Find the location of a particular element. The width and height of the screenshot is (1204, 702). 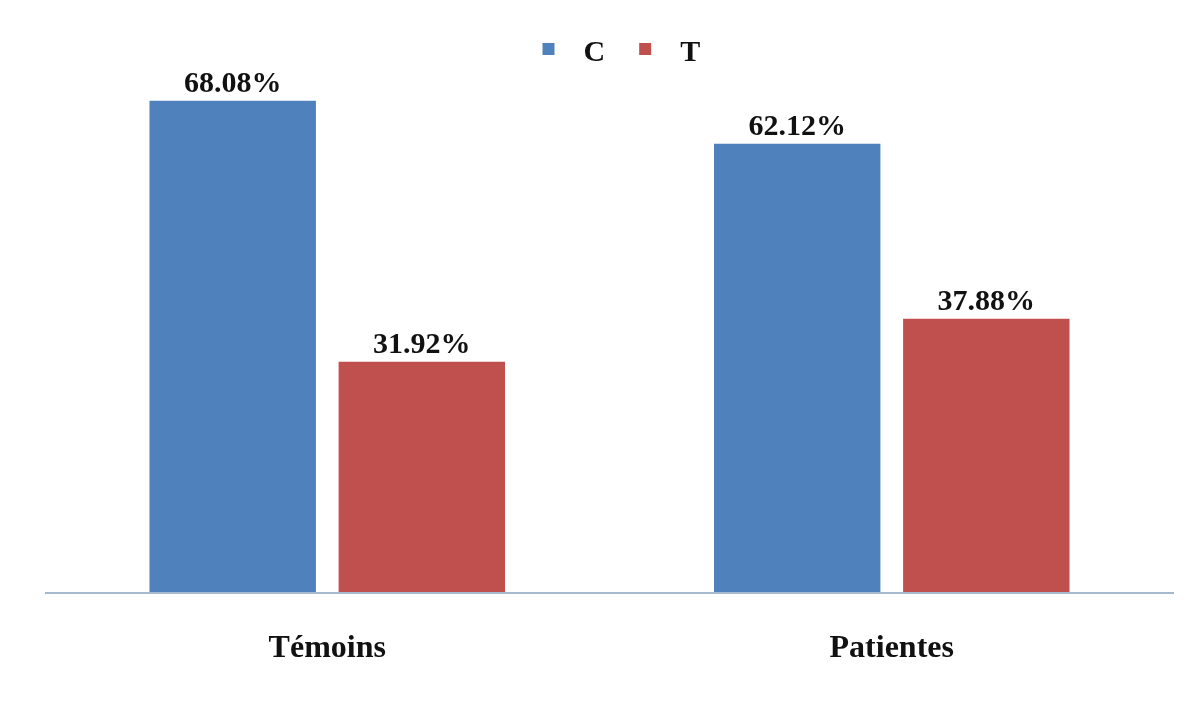

data-label: 62.12% is located at coordinates (797, 124).